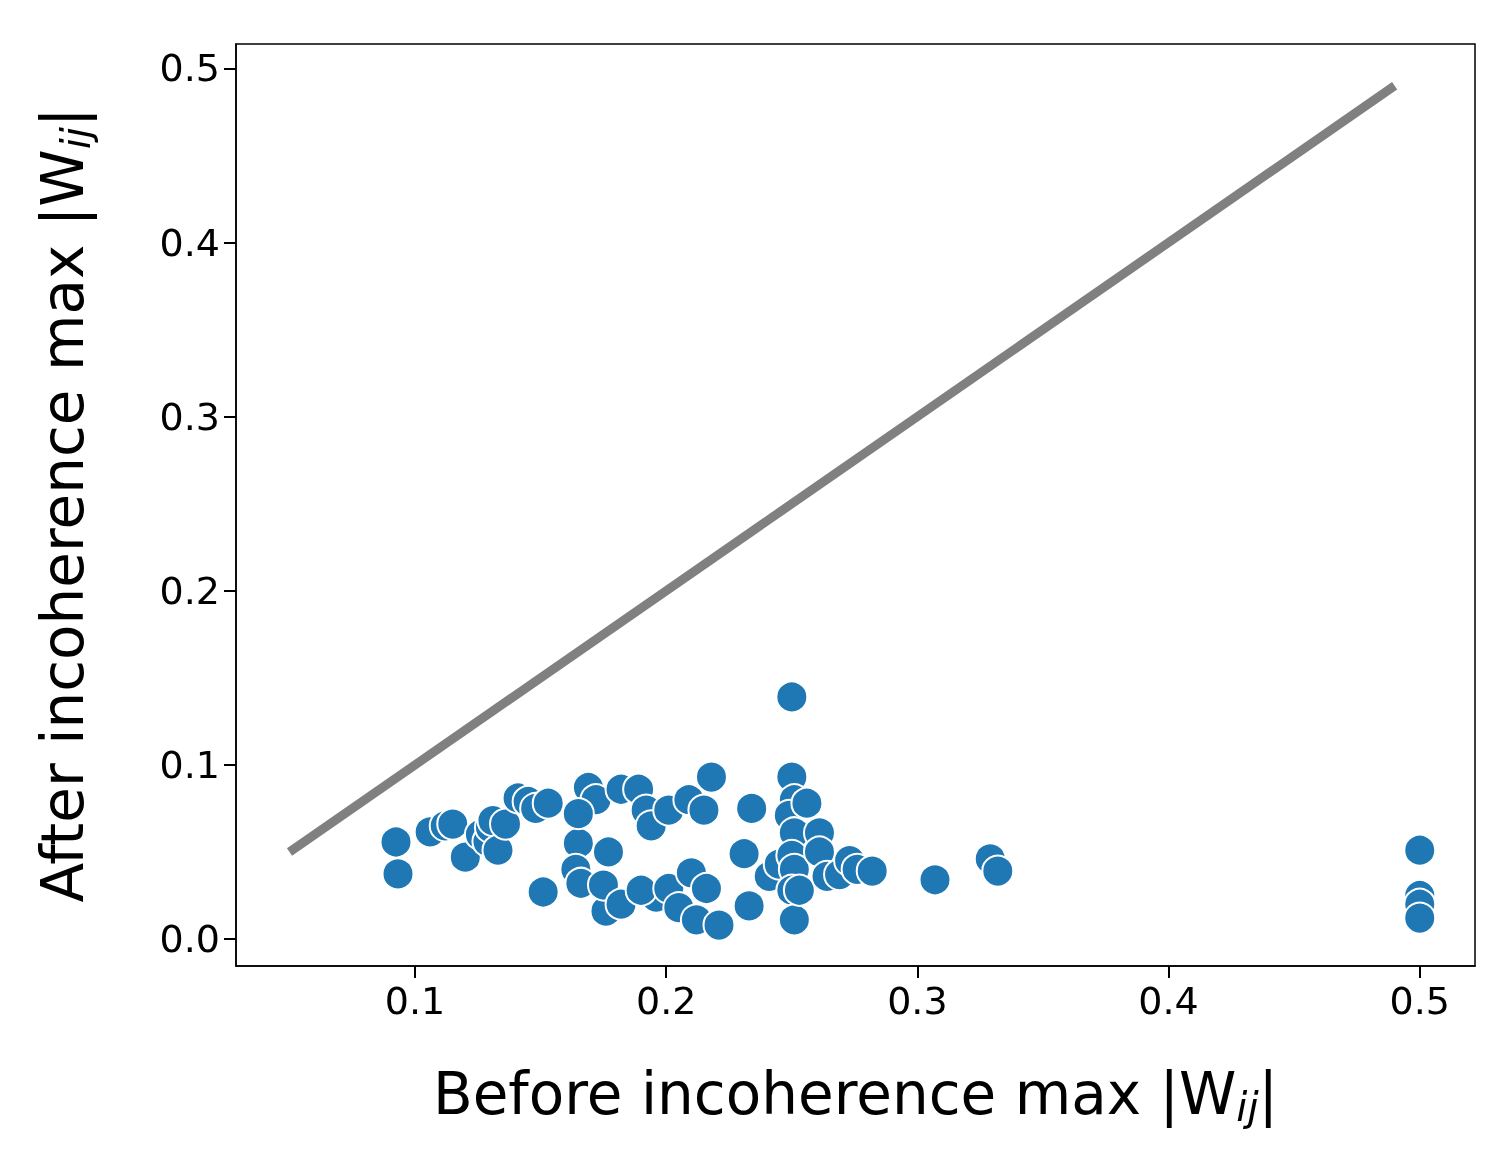 This screenshot has width=1501, height=1174. I want to click on y-tick-label: 0.2, so click(189, 590).